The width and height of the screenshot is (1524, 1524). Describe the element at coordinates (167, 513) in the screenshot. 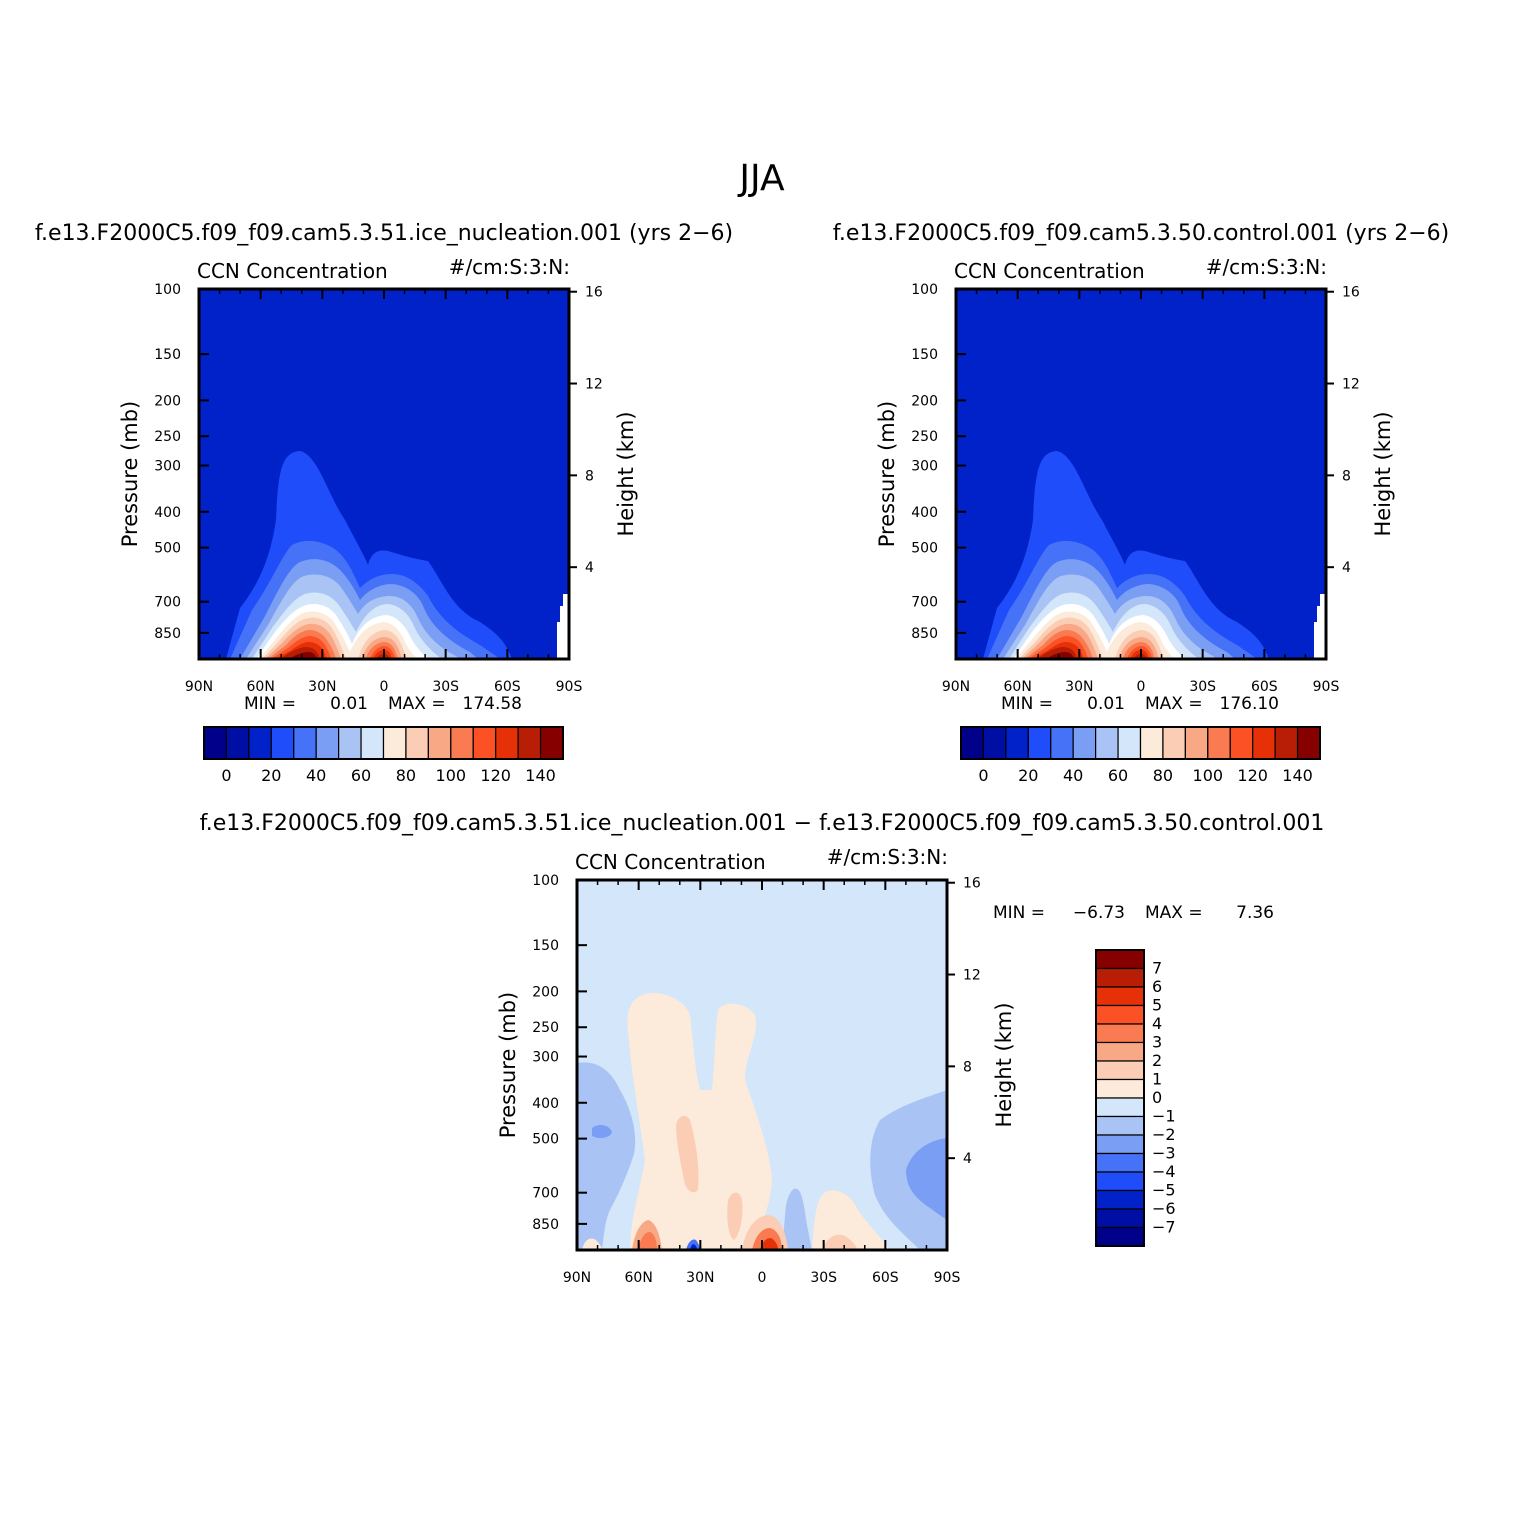

I see `panel-a-ytick-label-left: 400` at that location.